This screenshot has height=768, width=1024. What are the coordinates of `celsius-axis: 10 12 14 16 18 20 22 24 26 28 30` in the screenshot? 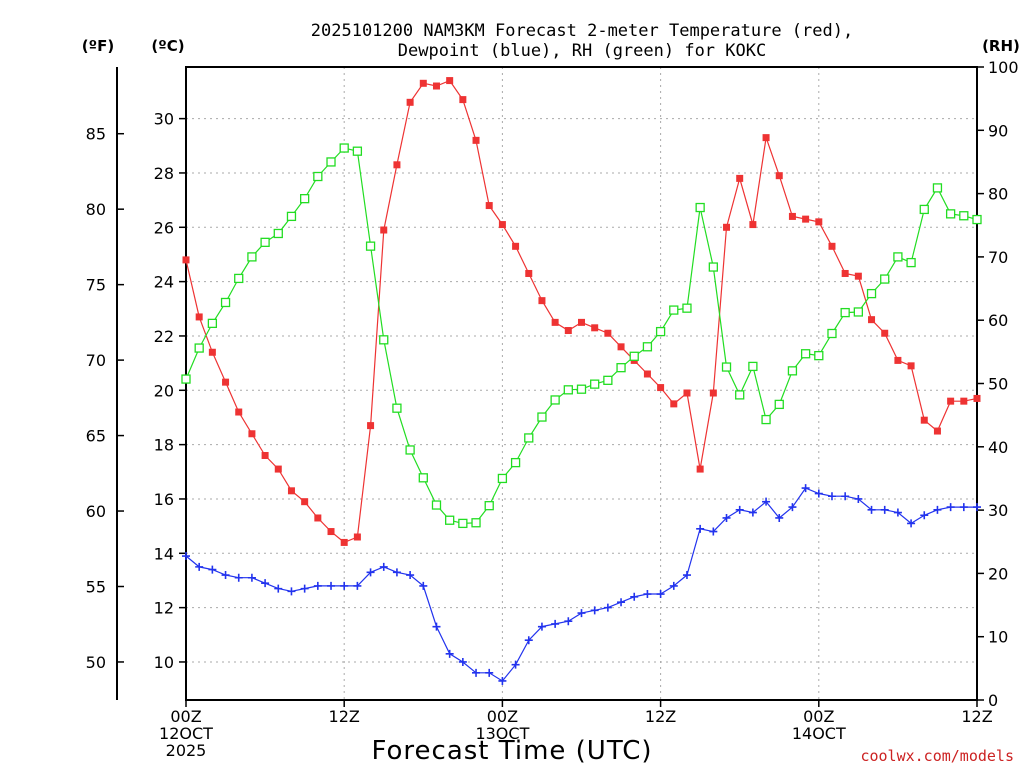 It's located at (170, 391).